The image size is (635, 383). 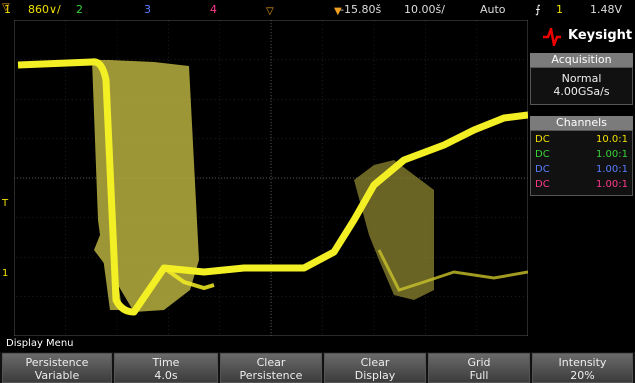 What do you see at coordinates (166, 375) in the screenshot?
I see `softkey-value: 4.0s` at bounding box center [166, 375].